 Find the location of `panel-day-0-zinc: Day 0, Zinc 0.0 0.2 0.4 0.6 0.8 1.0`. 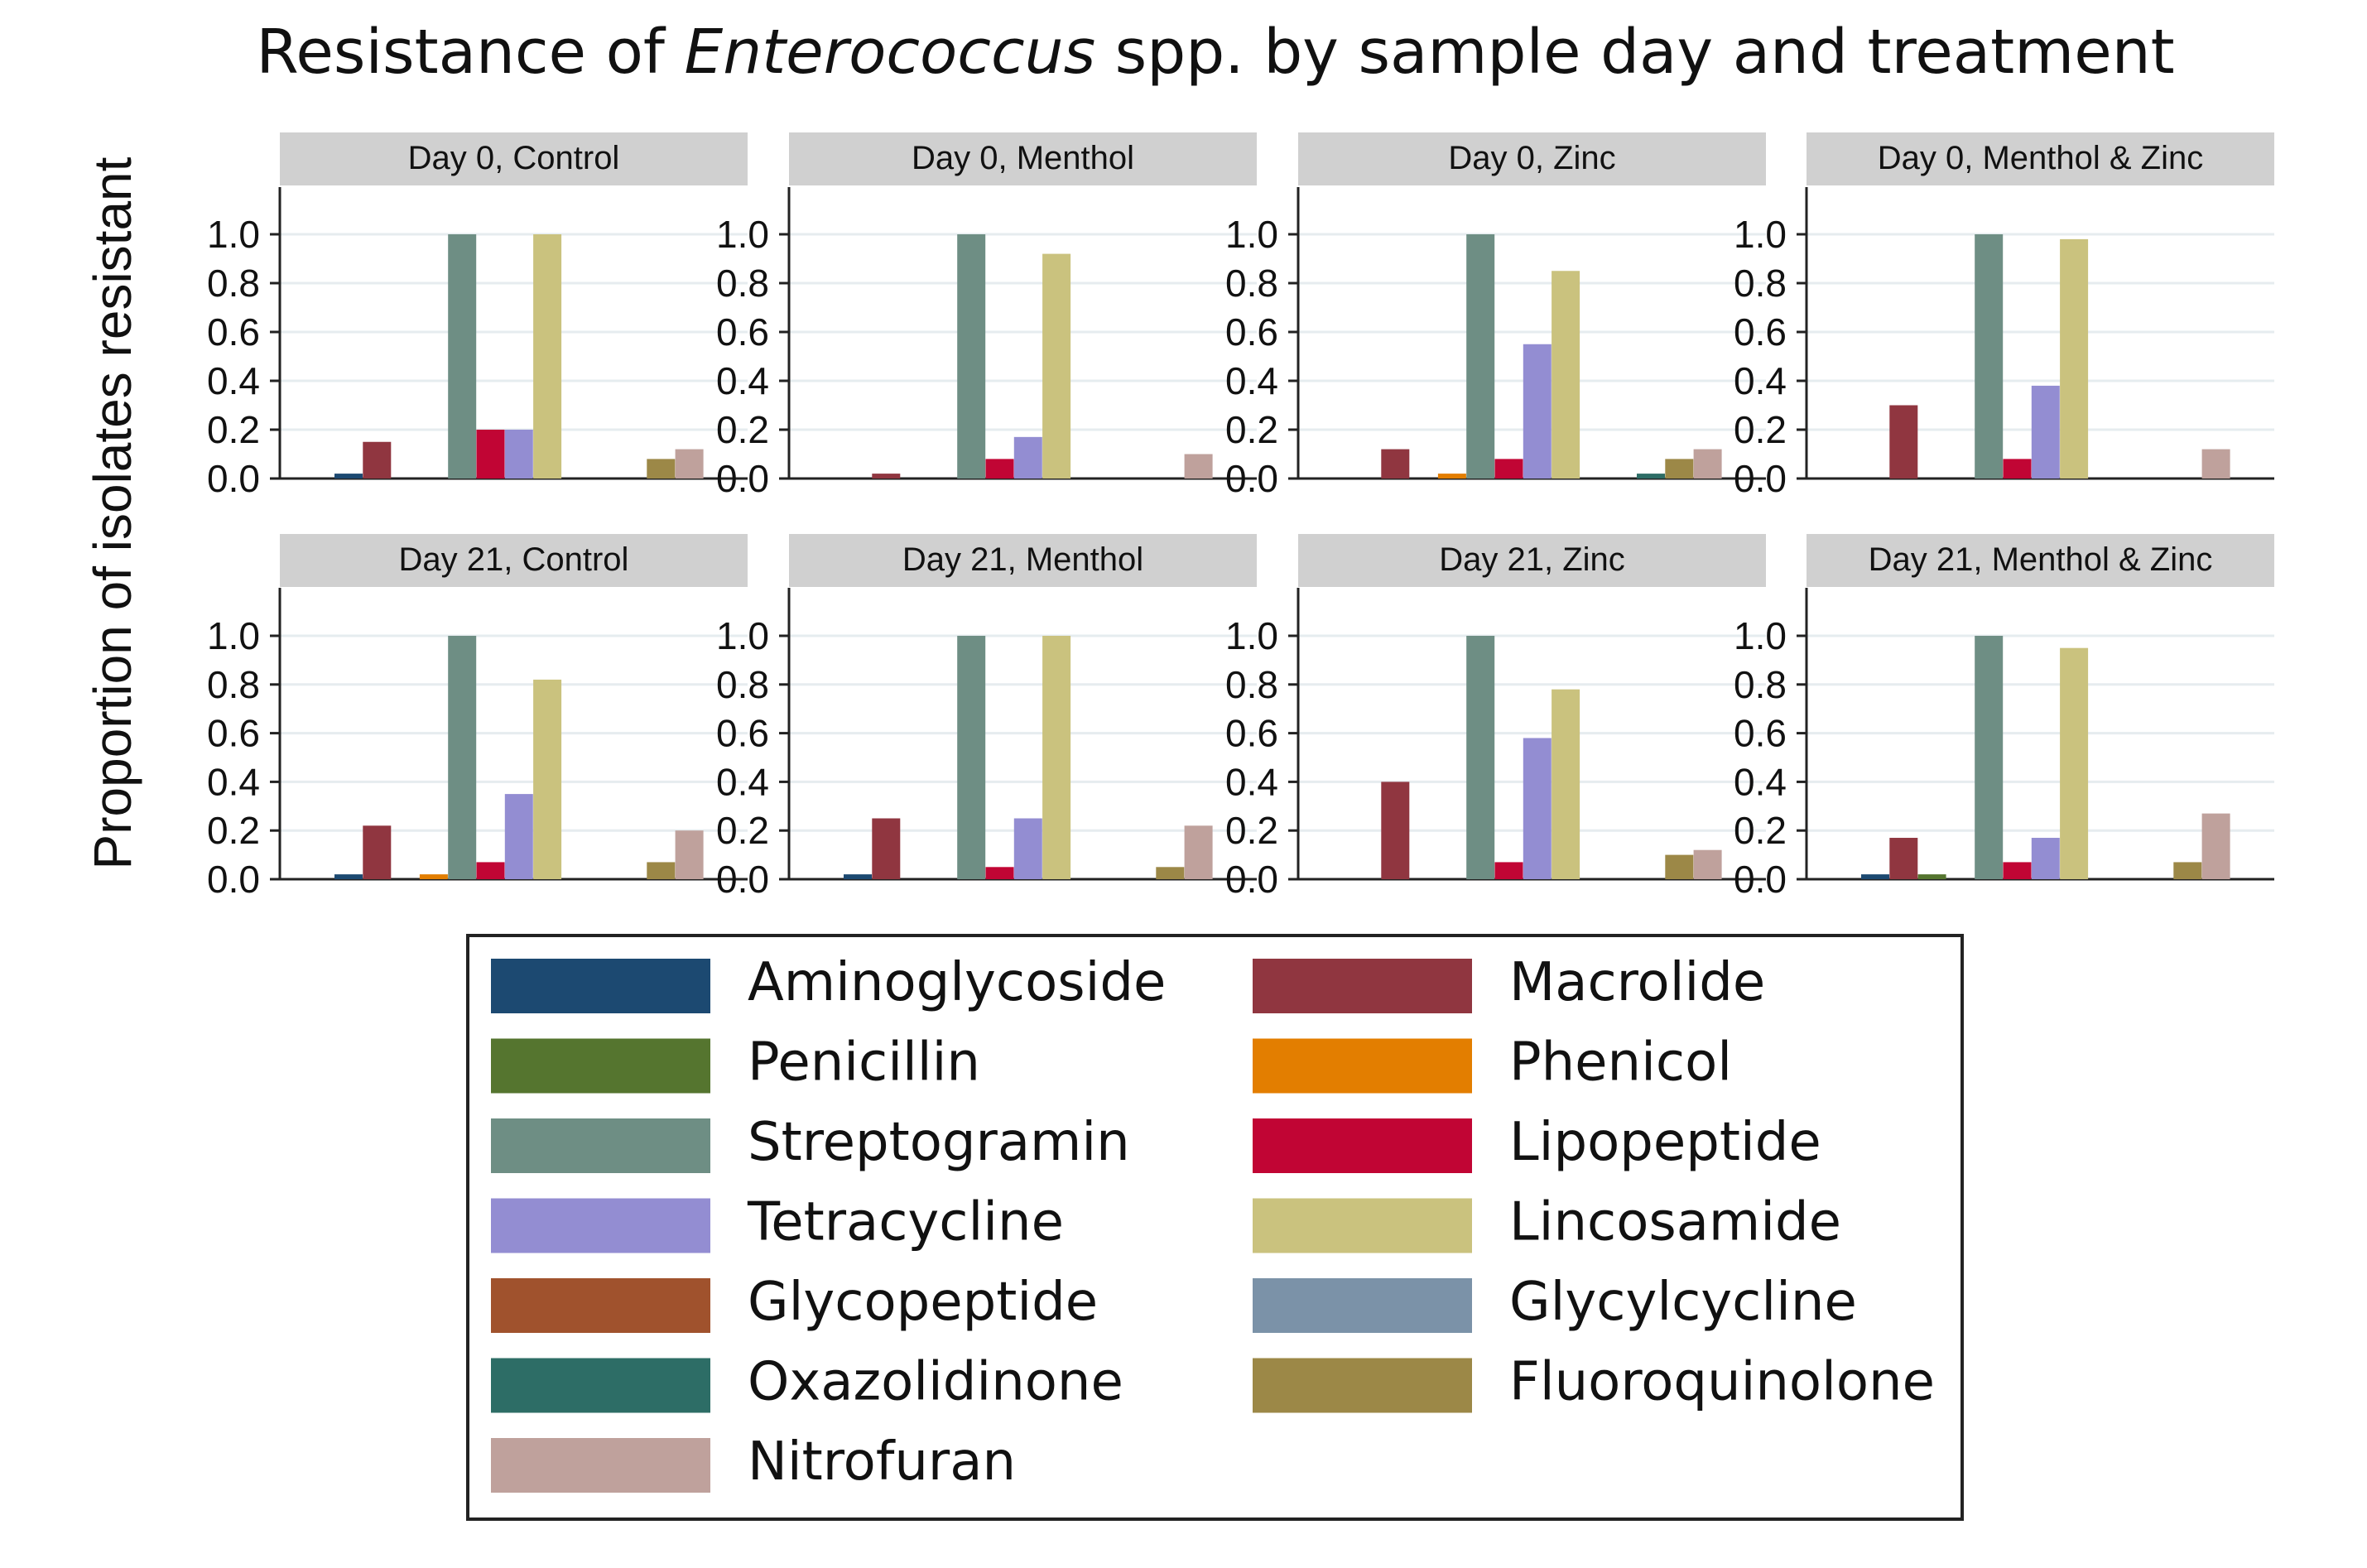

panel-day-0-zinc: Day 0, Zinc 0.0 0.2 0.4 0.6 0.8 1.0 is located at coordinates (1496, 316).